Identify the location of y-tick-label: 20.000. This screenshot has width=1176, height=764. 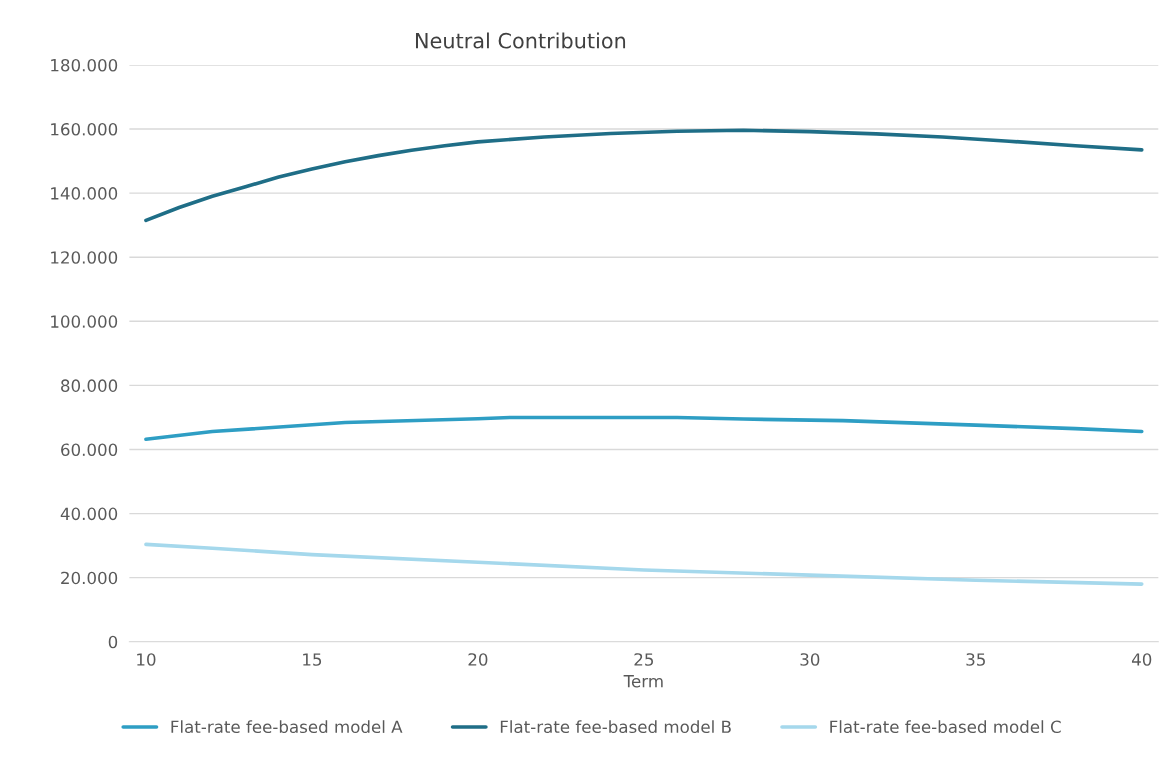
(89, 578).